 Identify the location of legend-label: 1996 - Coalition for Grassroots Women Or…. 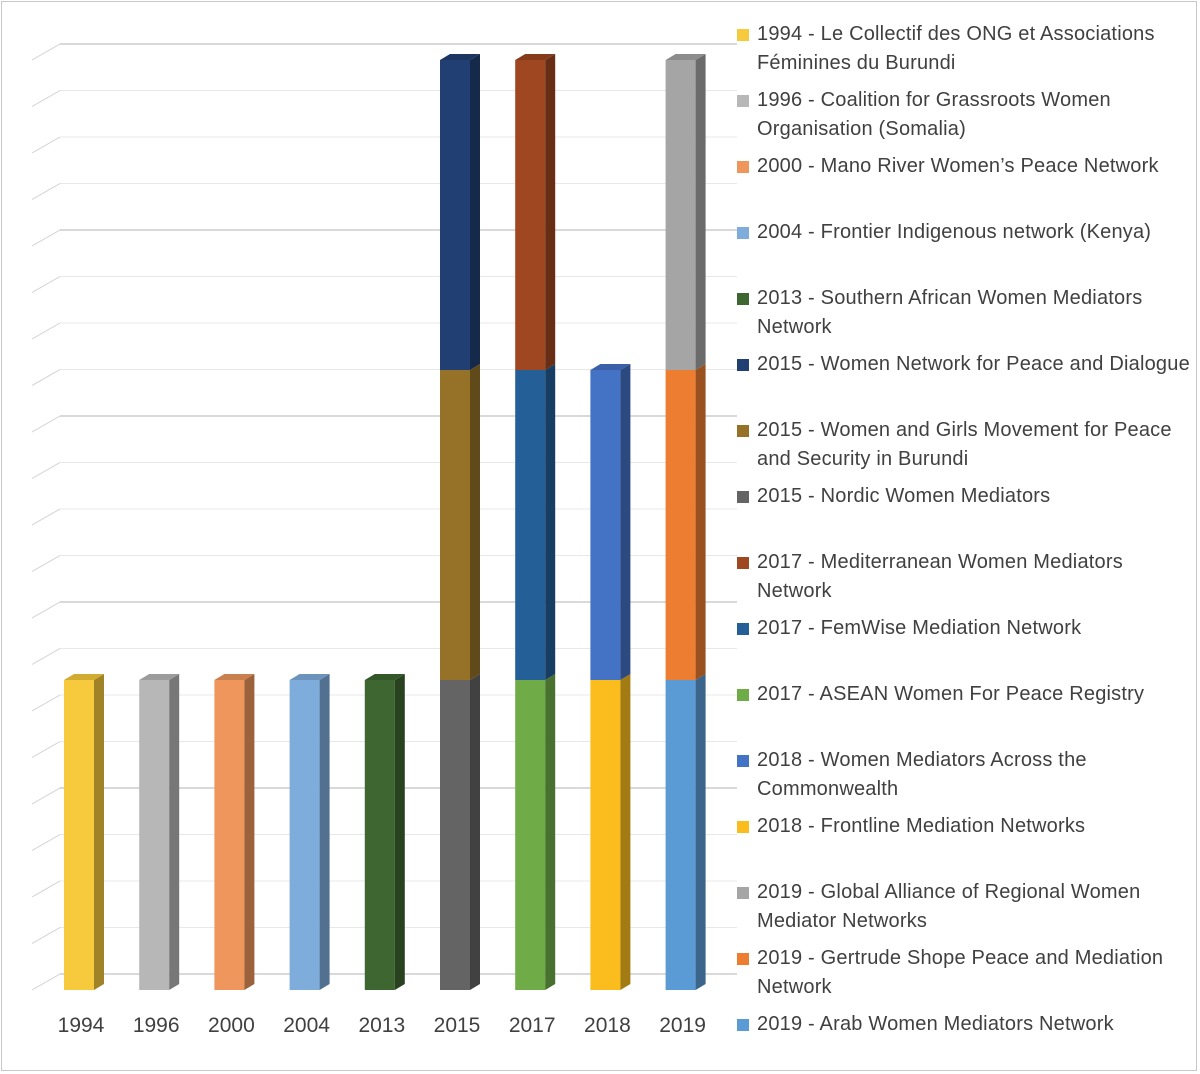
(934, 114).